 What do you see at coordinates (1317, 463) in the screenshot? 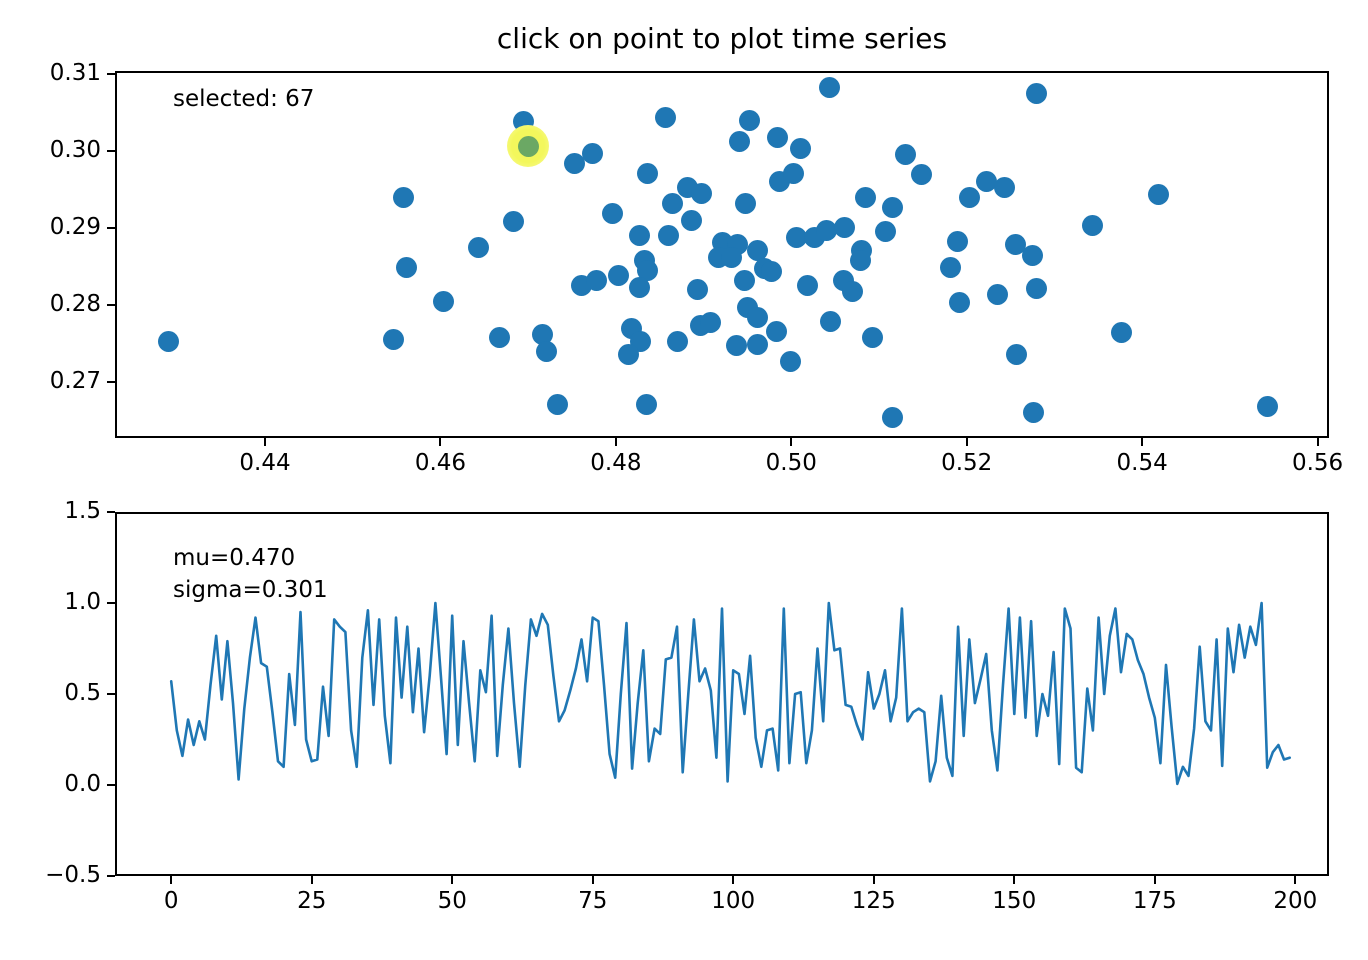
I see `x-tick-label: 0.56` at bounding box center [1317, 463].